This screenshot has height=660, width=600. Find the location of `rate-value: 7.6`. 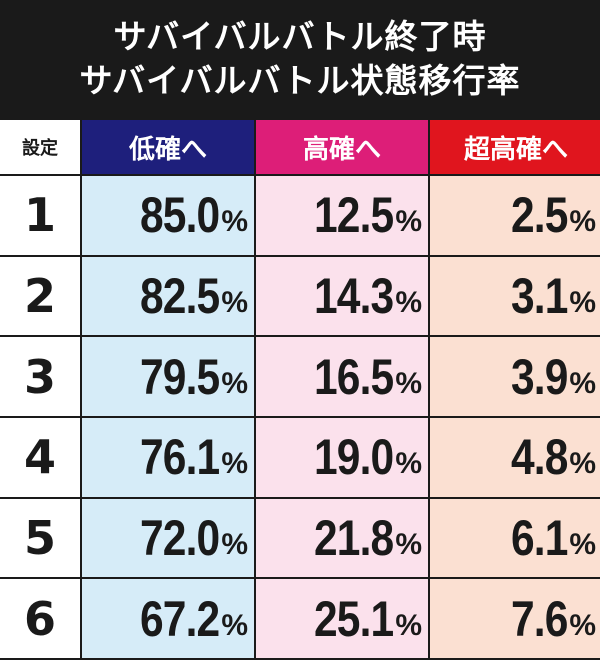

rate-value: 7.6 is located at coordinates (539, 618).